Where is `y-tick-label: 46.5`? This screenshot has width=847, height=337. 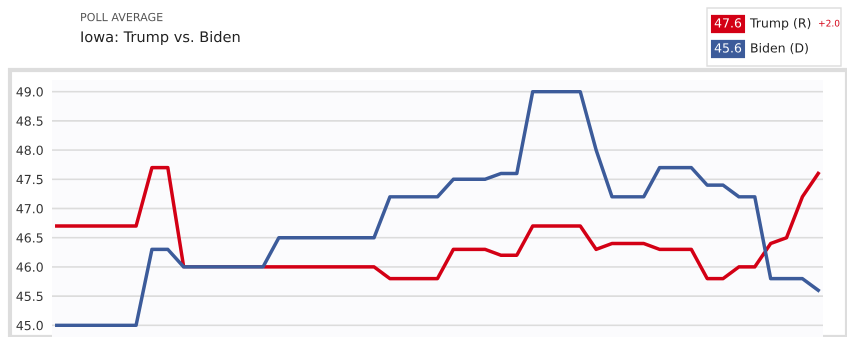
y-tick-label: 46.5 is located at coordinates (29, 238).